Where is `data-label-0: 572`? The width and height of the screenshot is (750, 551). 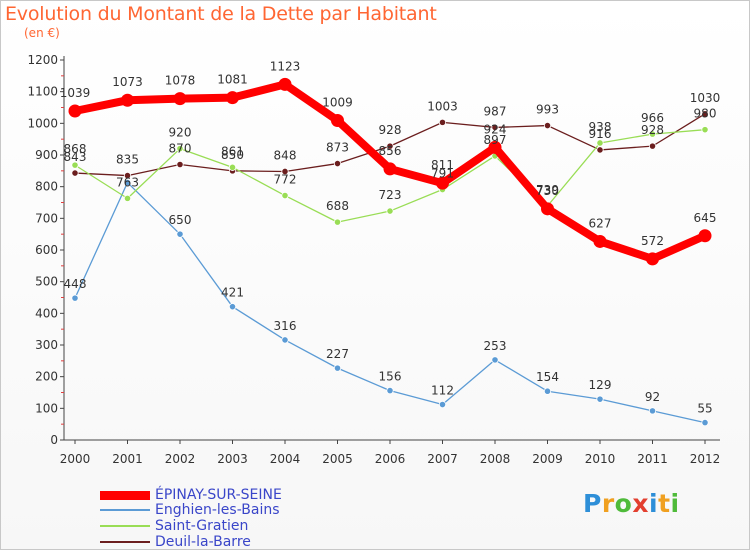 data-label-0: 572 is located at coordinates (652, 241).